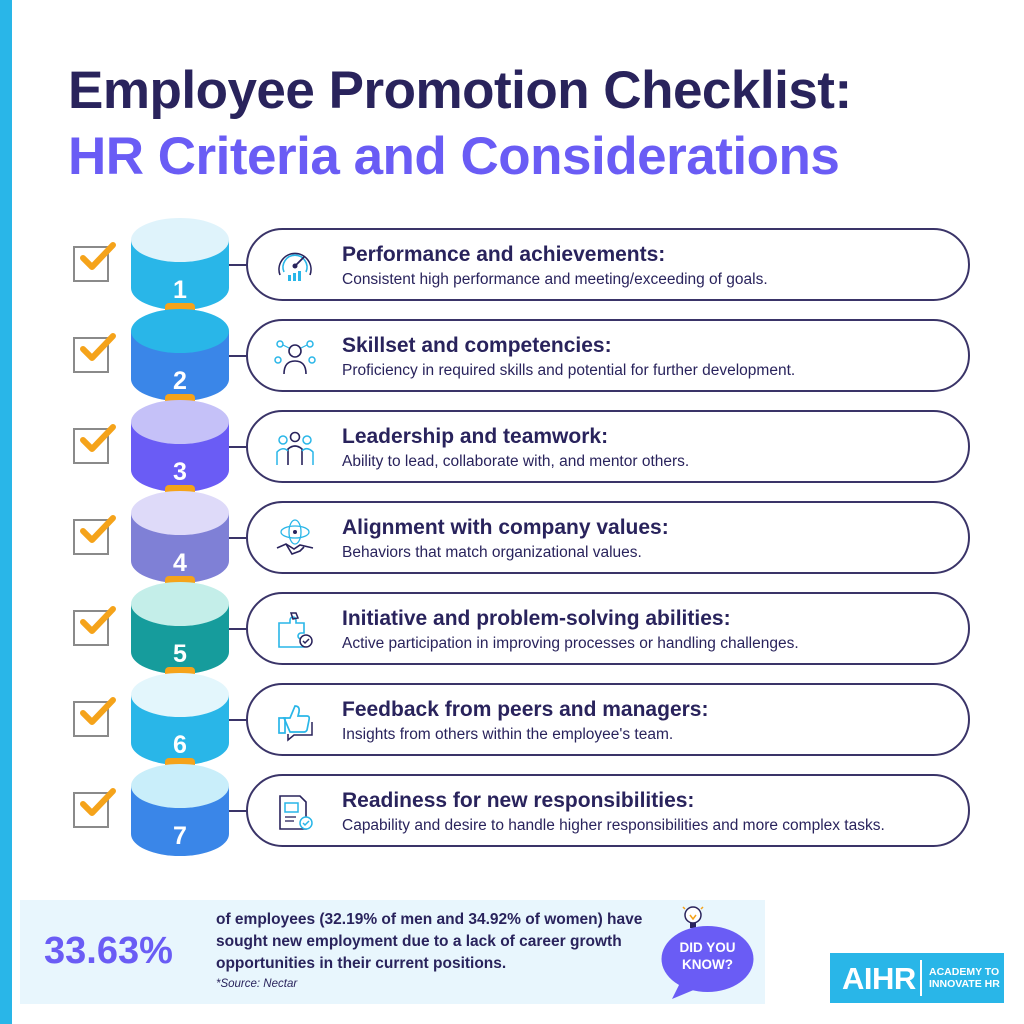 This screenshot has height=1024, width=1024. I want to click on team-icon, so click(295, 448).